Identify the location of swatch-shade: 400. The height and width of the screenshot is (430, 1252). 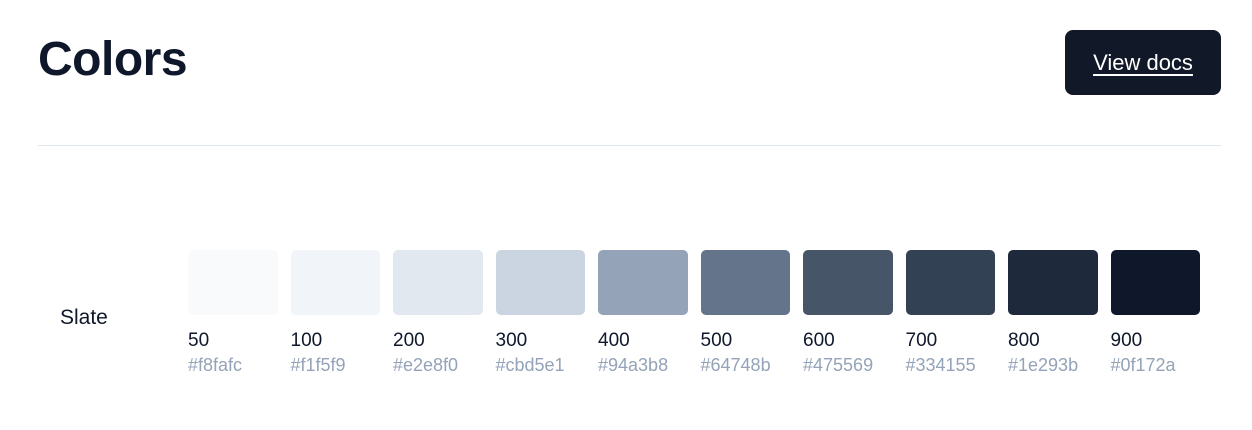
(614, 340).